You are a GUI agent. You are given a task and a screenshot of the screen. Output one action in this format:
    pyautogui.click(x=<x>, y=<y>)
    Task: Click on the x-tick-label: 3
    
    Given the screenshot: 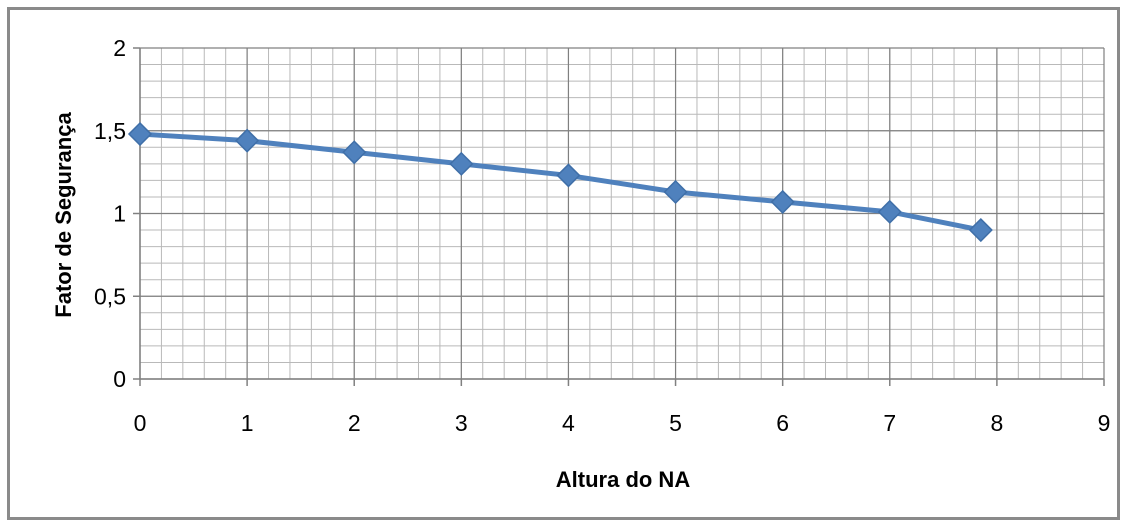 What is the action you would take?
    pyautogui.click(x=461, y=423)
    